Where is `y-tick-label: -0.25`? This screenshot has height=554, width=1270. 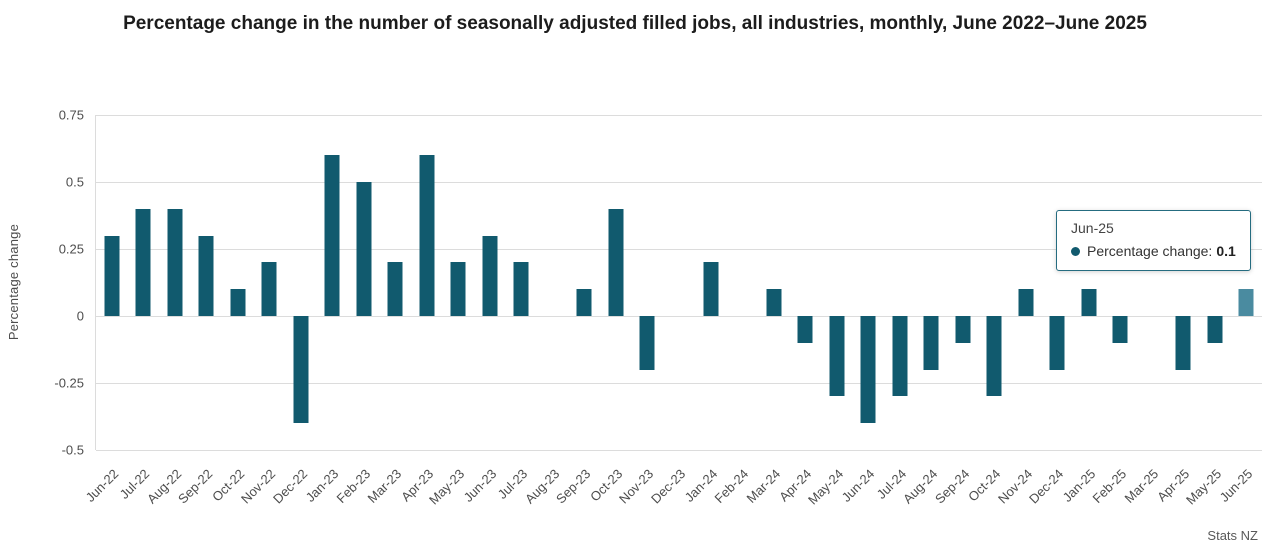
y-tick-label: -0.25 is located at coordinates (69, 383).